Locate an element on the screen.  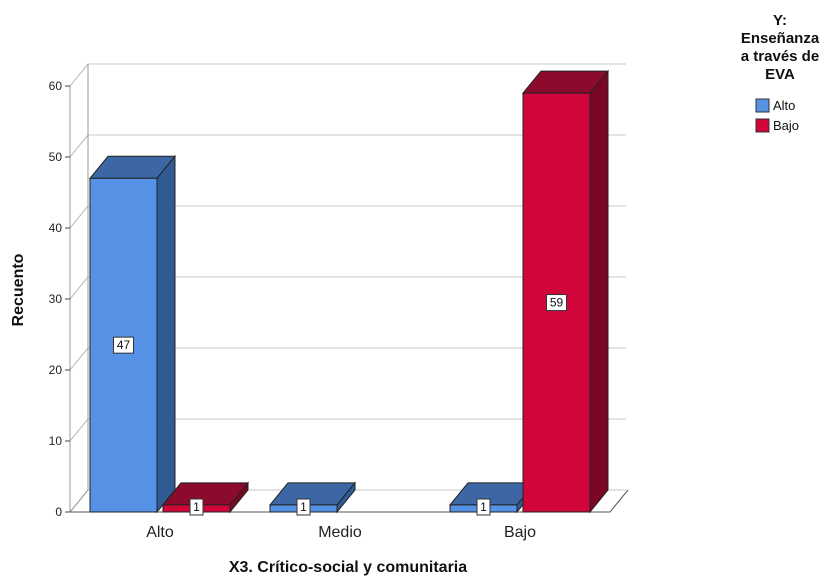
y-tick-label: 40 is located at coordinates (56, 228).